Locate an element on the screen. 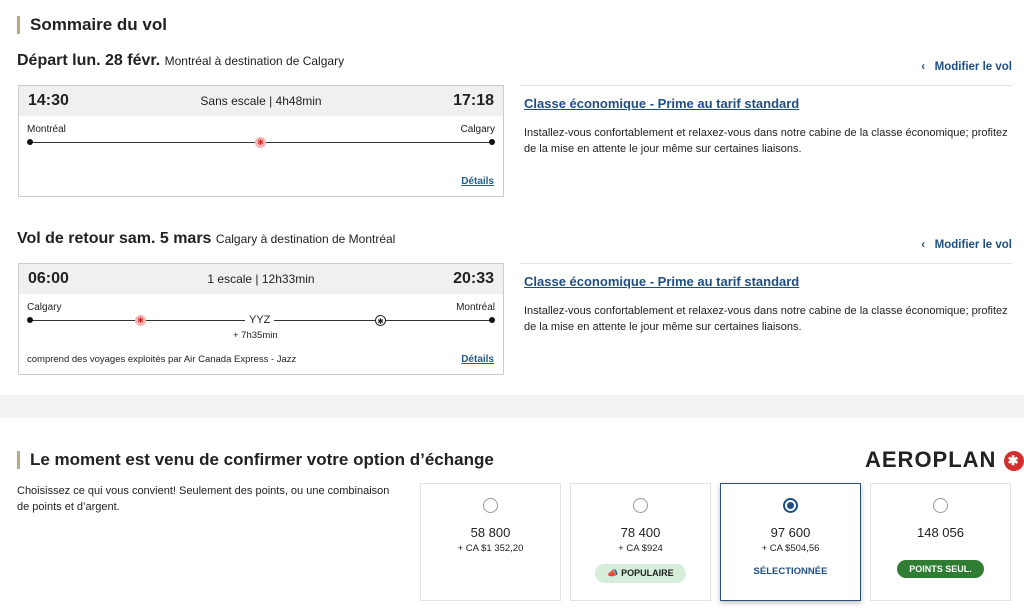 The height and width of the screenshot is (611, 1024). section-title: Sommaire du vol is located at coordinates (92, 25).